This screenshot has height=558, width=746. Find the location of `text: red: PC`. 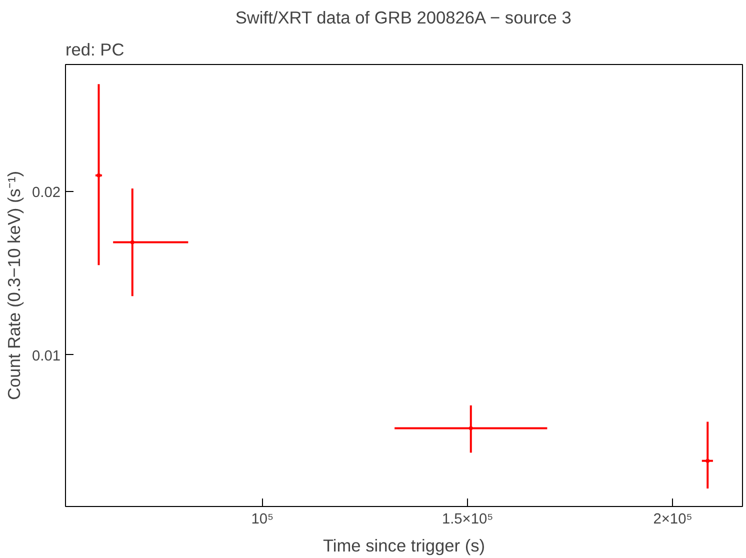

text: red: PC is located at coordinates (95, 50).